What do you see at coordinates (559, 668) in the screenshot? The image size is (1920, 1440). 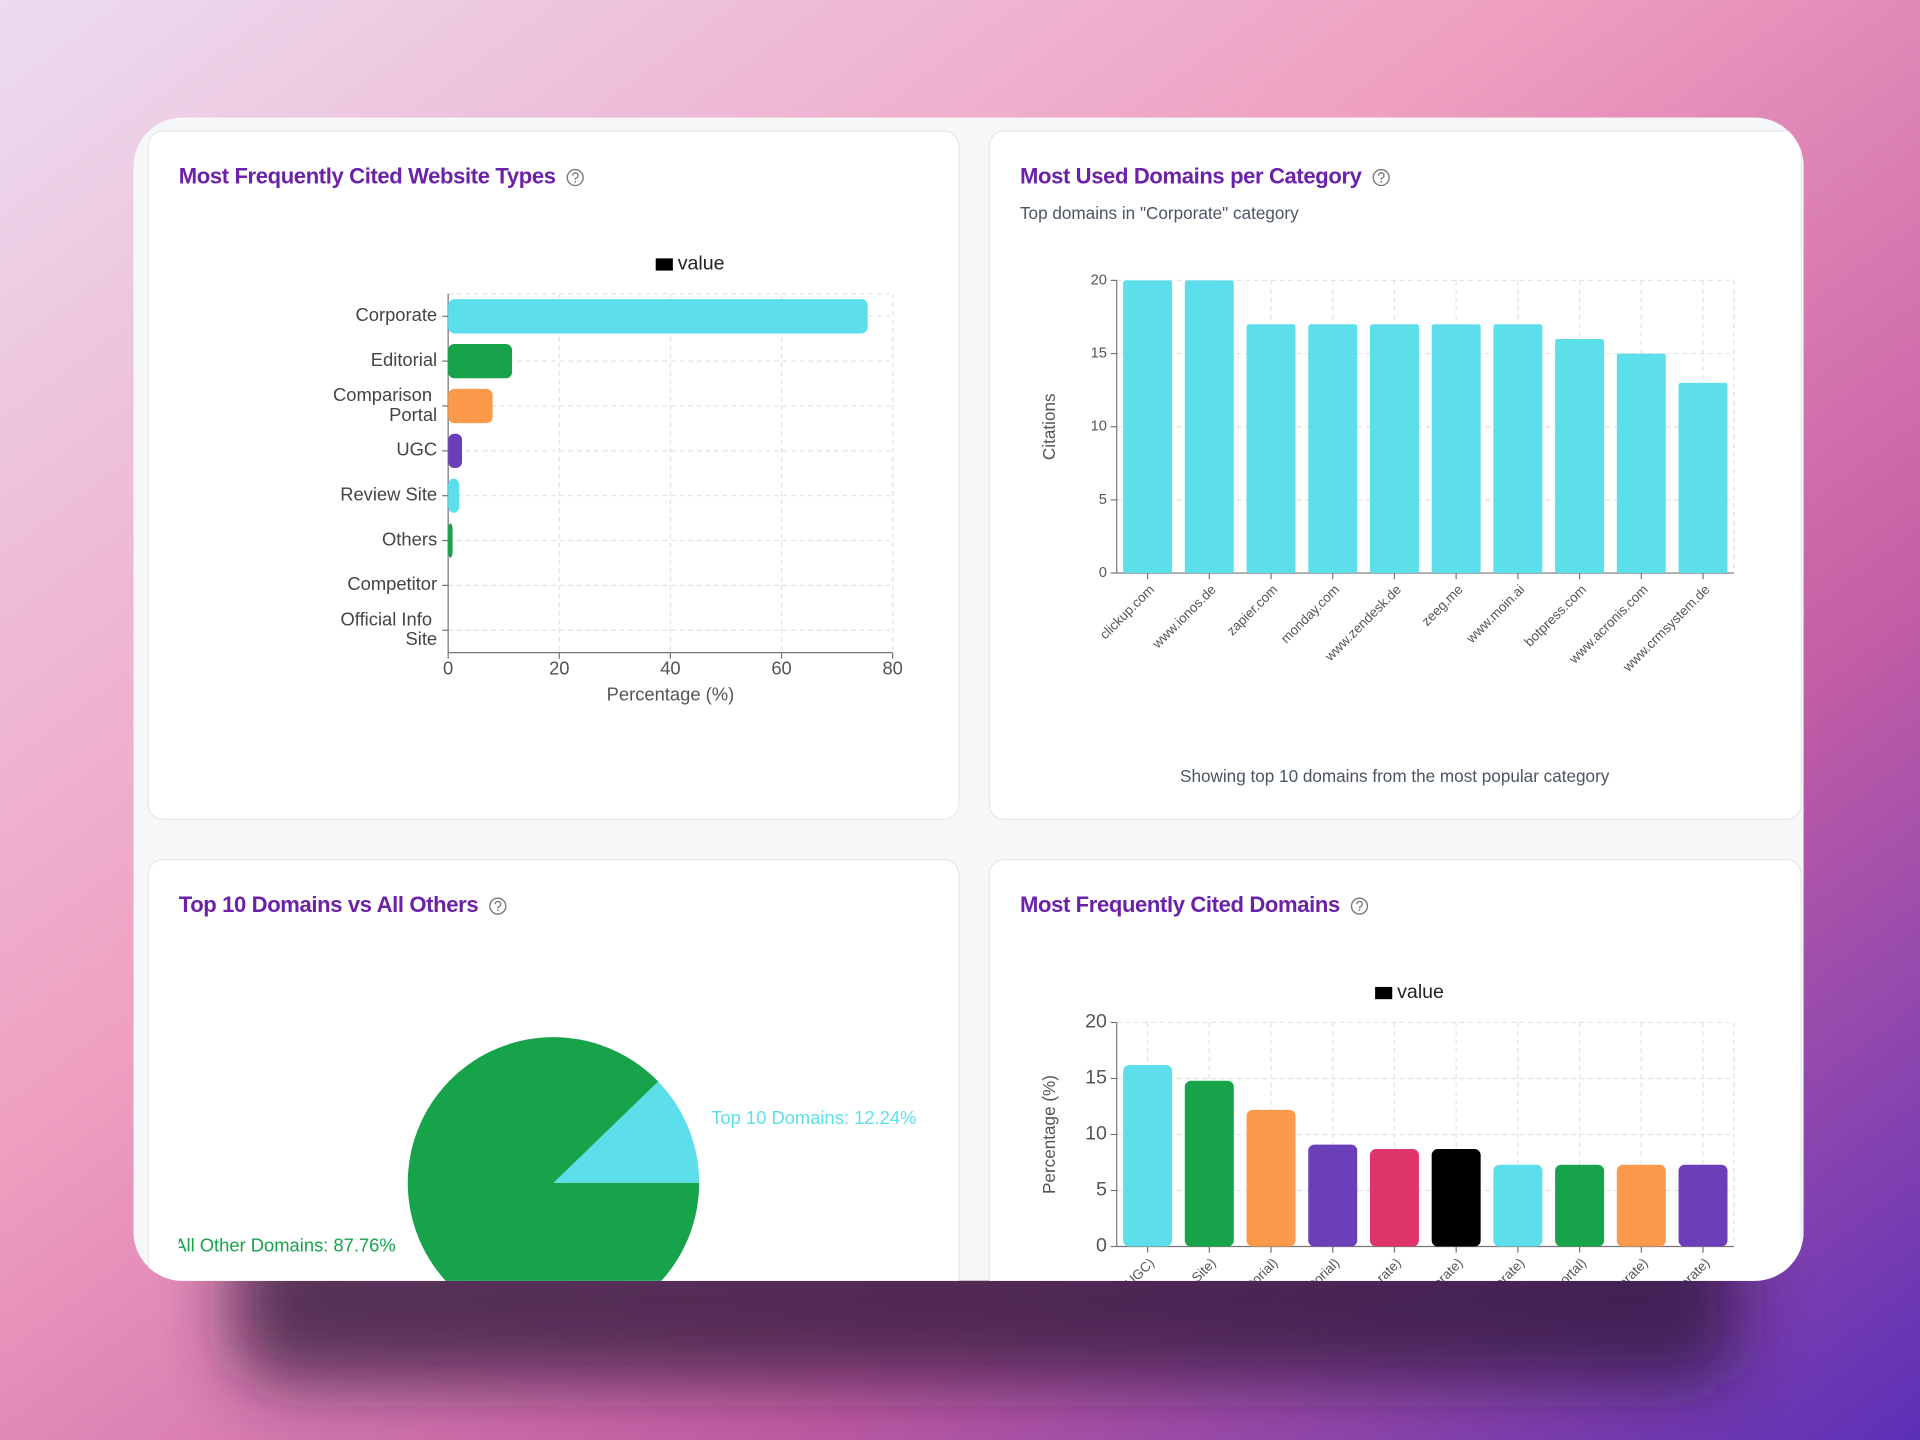 I see `x-tick-label: 20` at bounding box center [559, 668].